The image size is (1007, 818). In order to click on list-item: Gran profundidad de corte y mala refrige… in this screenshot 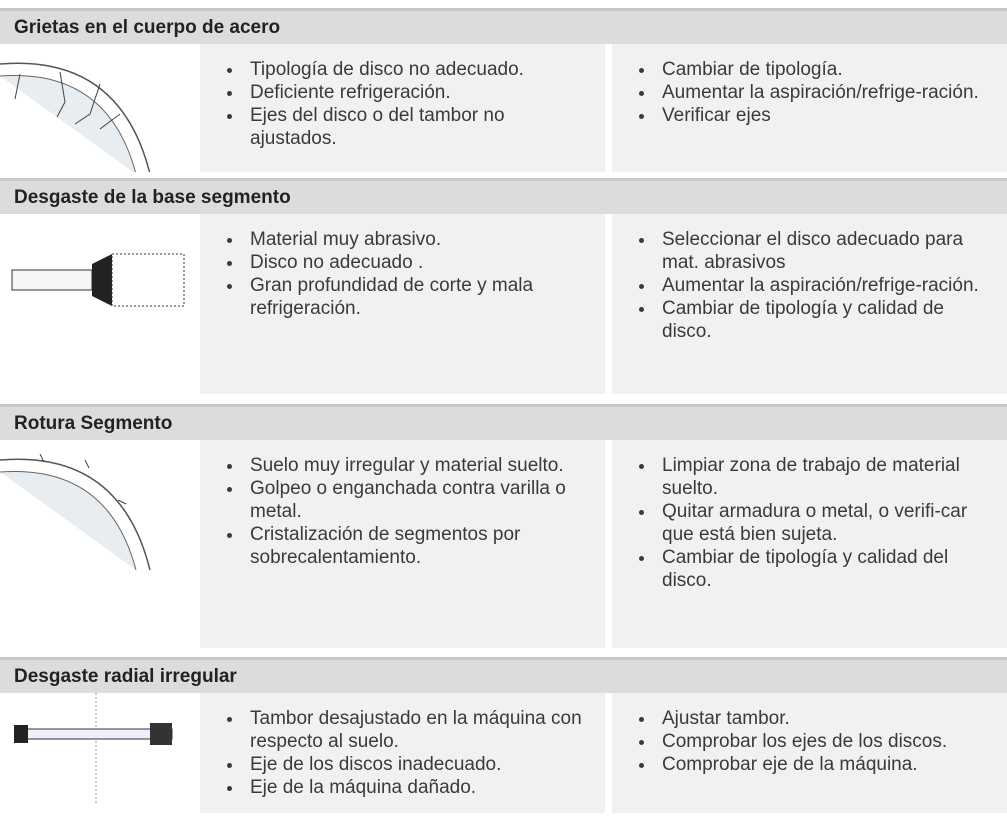, I will do `click(419, 297)`.